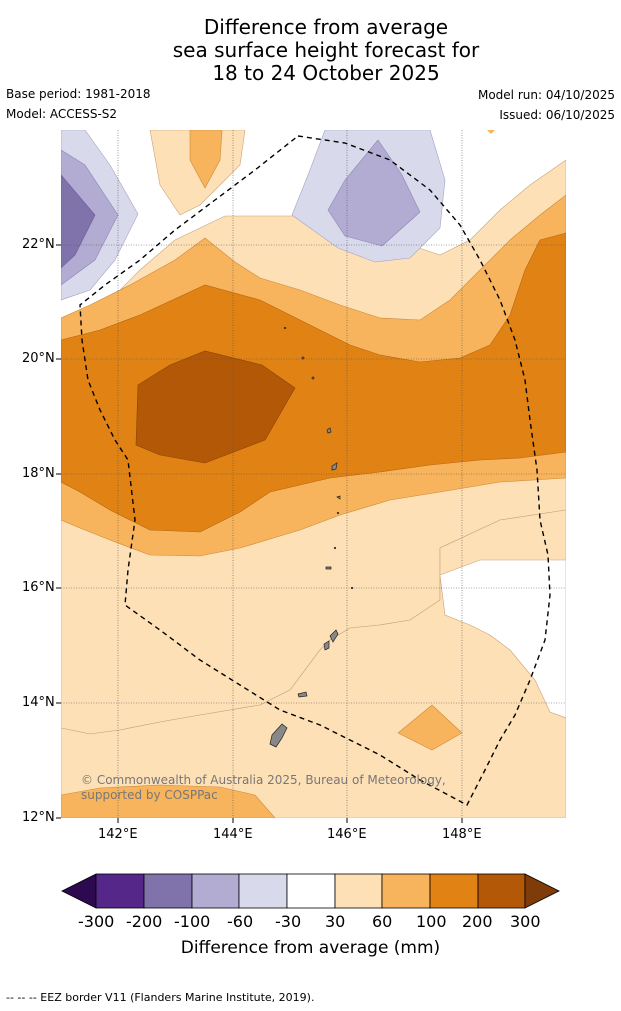 This screenshot has height=1011, width=621. I want to click on lat-label-14n: 14°N, so click(38, 702).